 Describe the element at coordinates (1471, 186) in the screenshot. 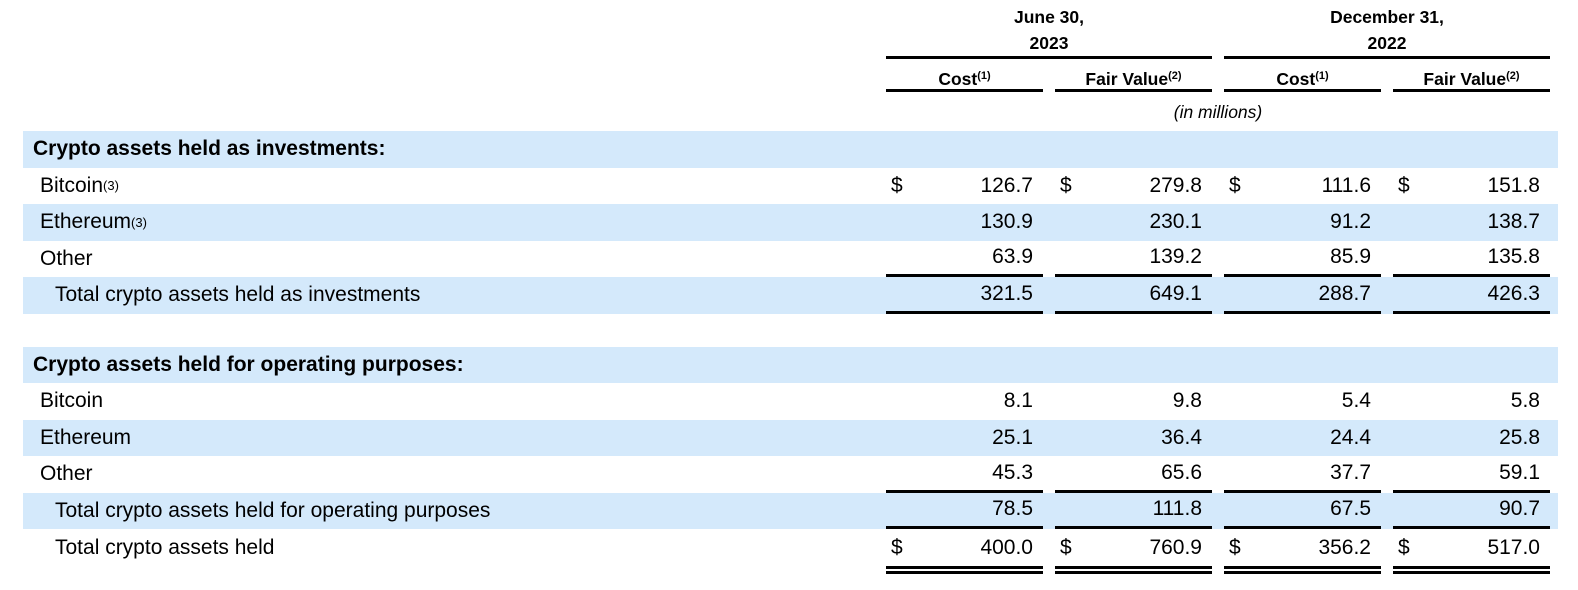

I see `cell-fair-value-2022: $151.8` at that location.